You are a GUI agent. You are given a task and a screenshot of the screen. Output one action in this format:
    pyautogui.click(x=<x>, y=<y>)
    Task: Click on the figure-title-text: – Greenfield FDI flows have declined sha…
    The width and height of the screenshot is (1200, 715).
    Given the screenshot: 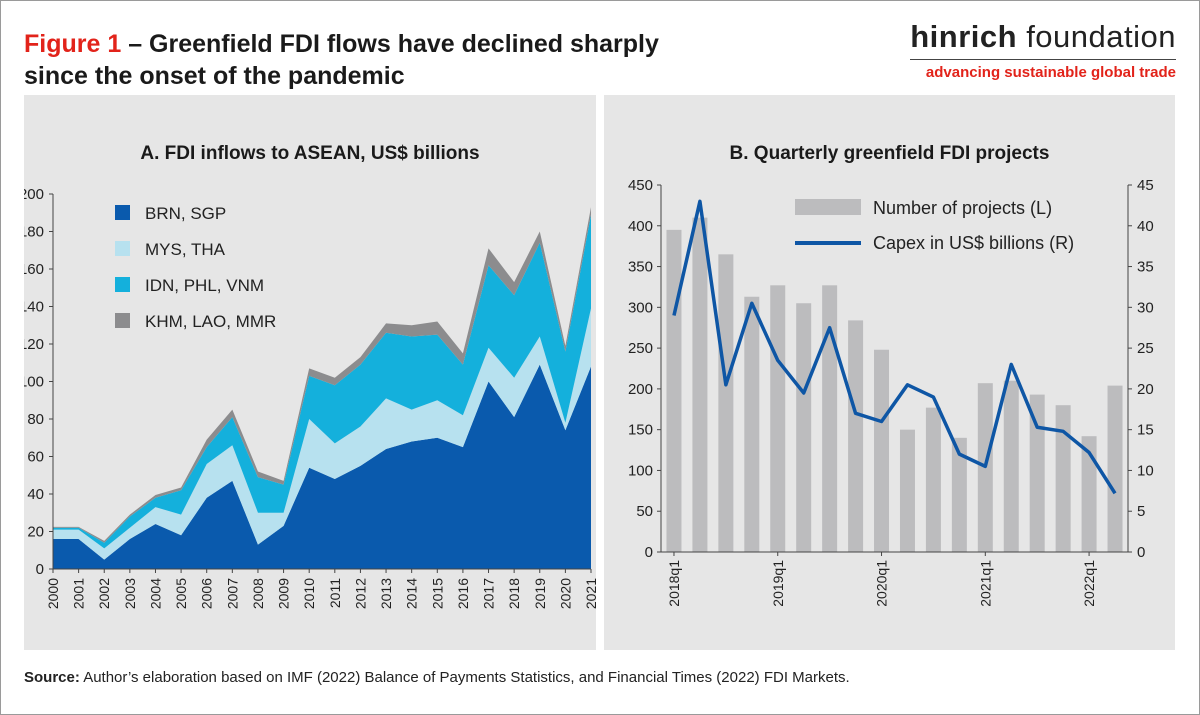 What is the action you would take?
    pyautogui.click(x=390, y=44)
    